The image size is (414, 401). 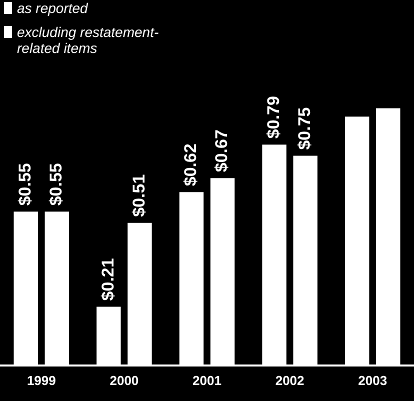 I want to click on x-tick-label: 2001, so click(x=207, y=380).